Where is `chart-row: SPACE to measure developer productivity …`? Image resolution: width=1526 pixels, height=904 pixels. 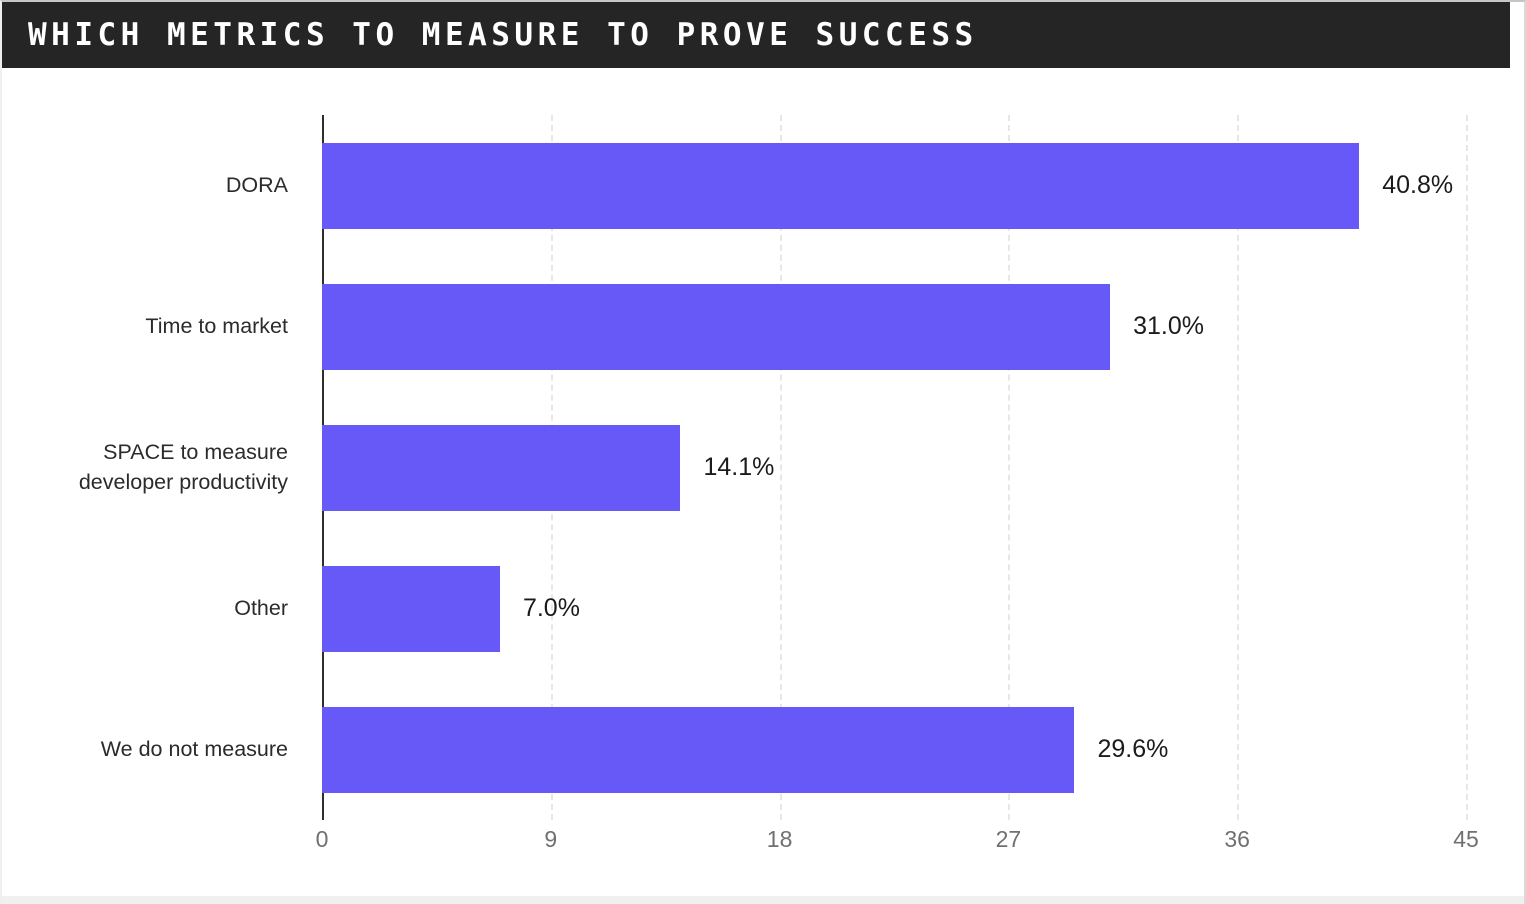 chart-row: SPACE to measure developer productivity … is located at coordinates (734, 467).